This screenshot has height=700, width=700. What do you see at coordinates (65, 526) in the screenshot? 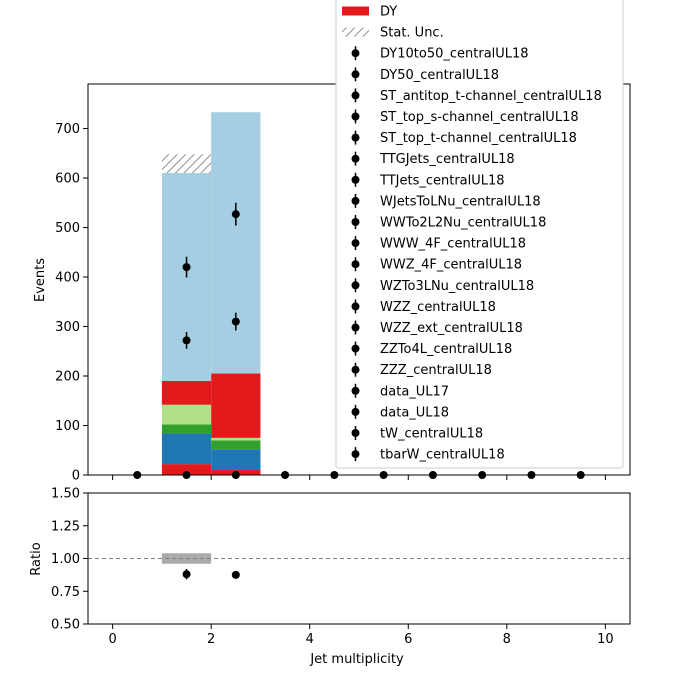
I see `ratio-y-tick-label: 1.25` at bounding box center [65, 526].